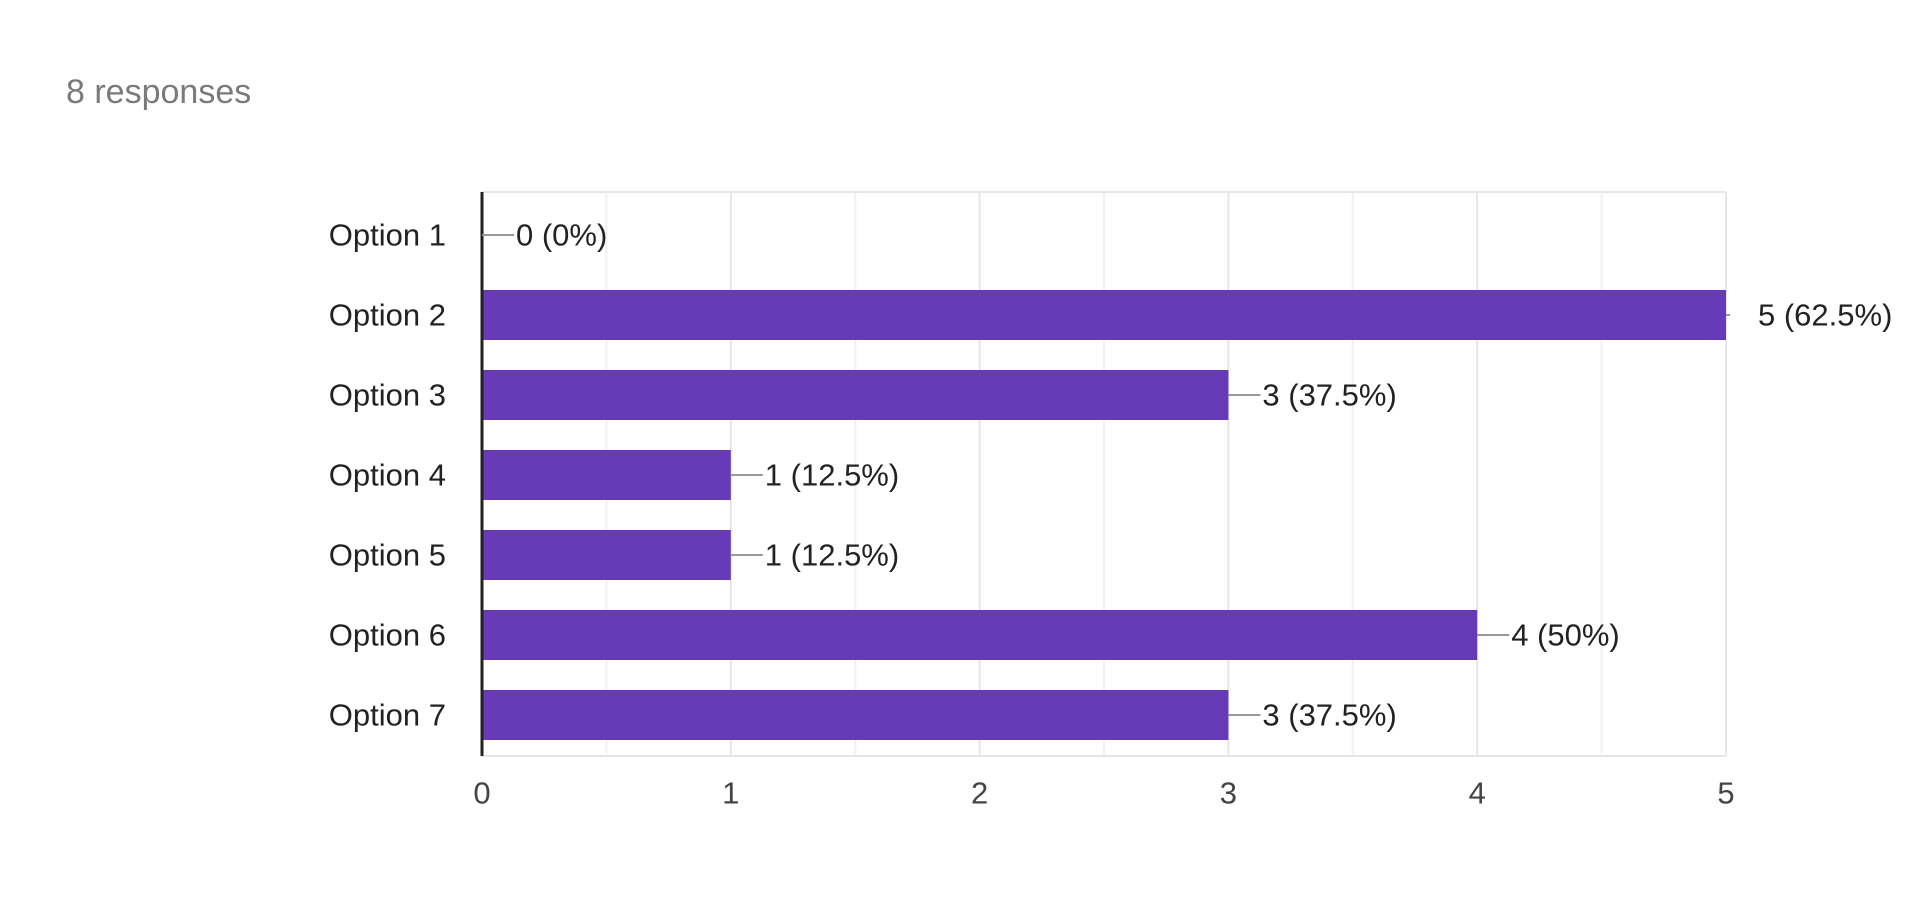 This screenshot has height=922, width=1920. Describe the element at coordinates (387, 475) in the screenshot. I see `category-label: Option 4` at that location.